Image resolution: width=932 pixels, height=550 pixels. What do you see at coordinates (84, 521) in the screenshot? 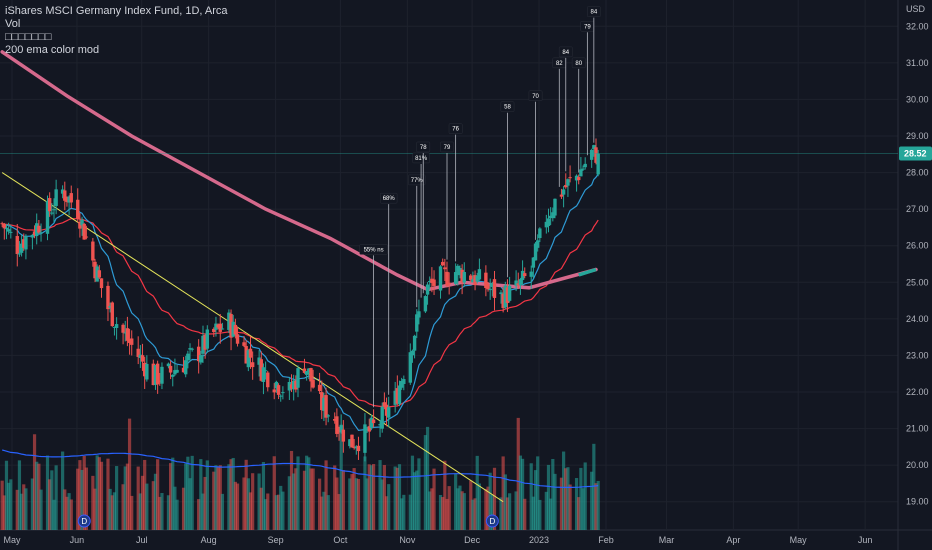
I see `dividend-icon` at bounding box center [84, 521].